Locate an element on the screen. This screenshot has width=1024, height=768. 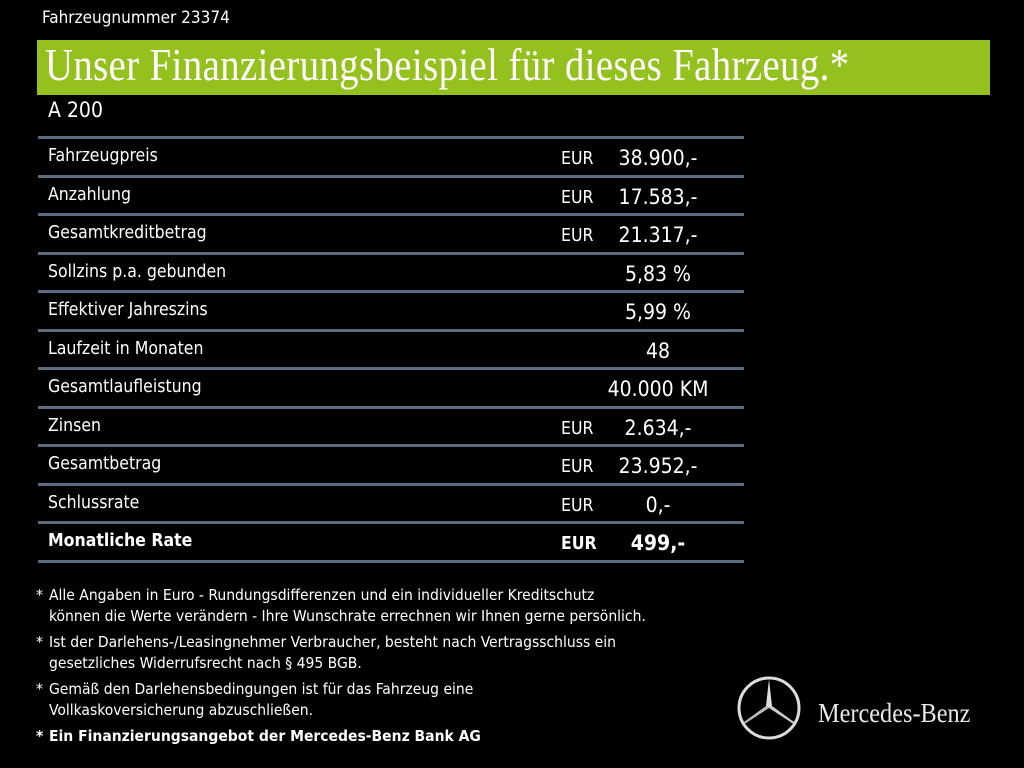
brand-name: Mercedes-Benz is located at coordinates (894, 713).